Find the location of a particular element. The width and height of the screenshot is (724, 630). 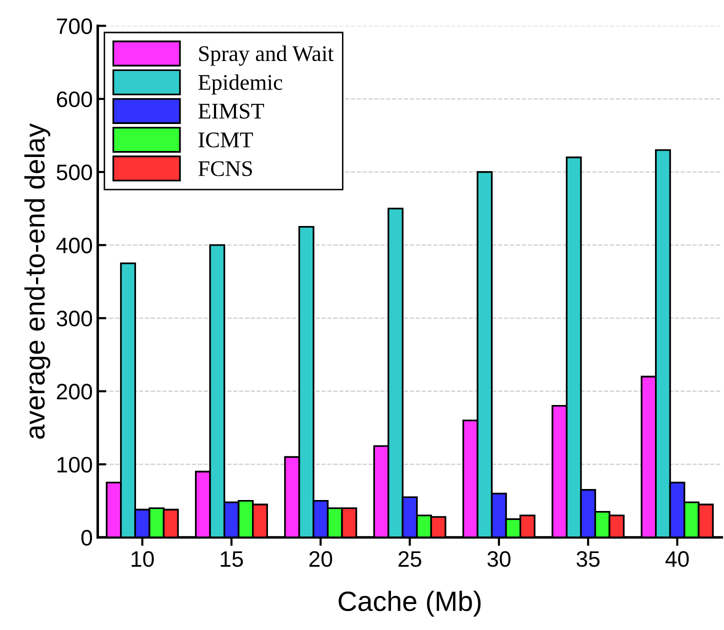

y-tick-label: 400 is located at coordinates (74, 246).